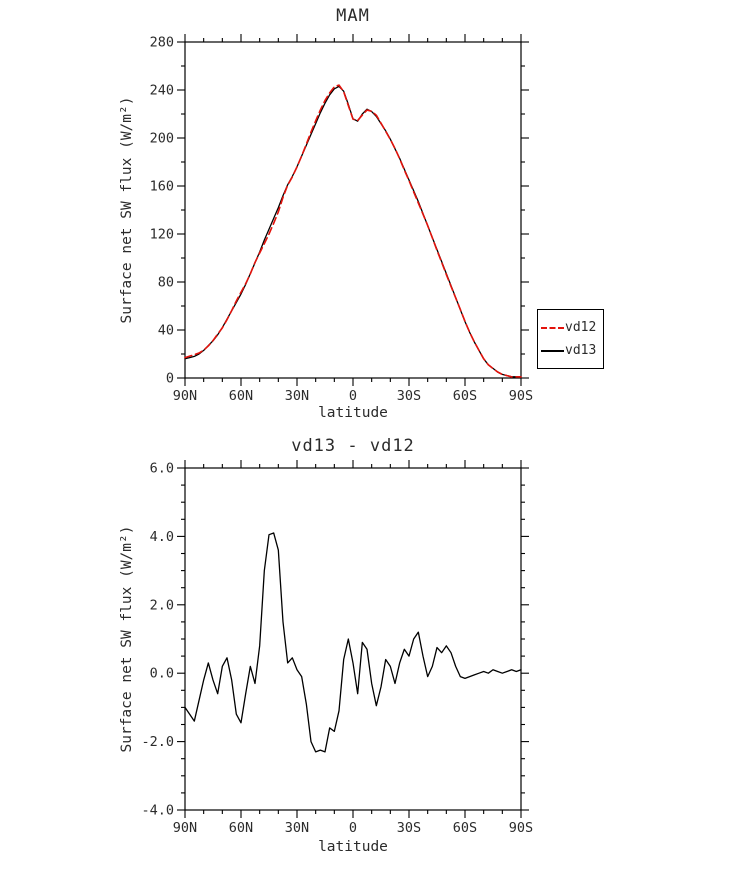 Image resolution: width=733 pixels, height=869 pixels. Describe the element at coordinates (552, 327) in the screenshot. I see `vd12-line-sample` at that location.